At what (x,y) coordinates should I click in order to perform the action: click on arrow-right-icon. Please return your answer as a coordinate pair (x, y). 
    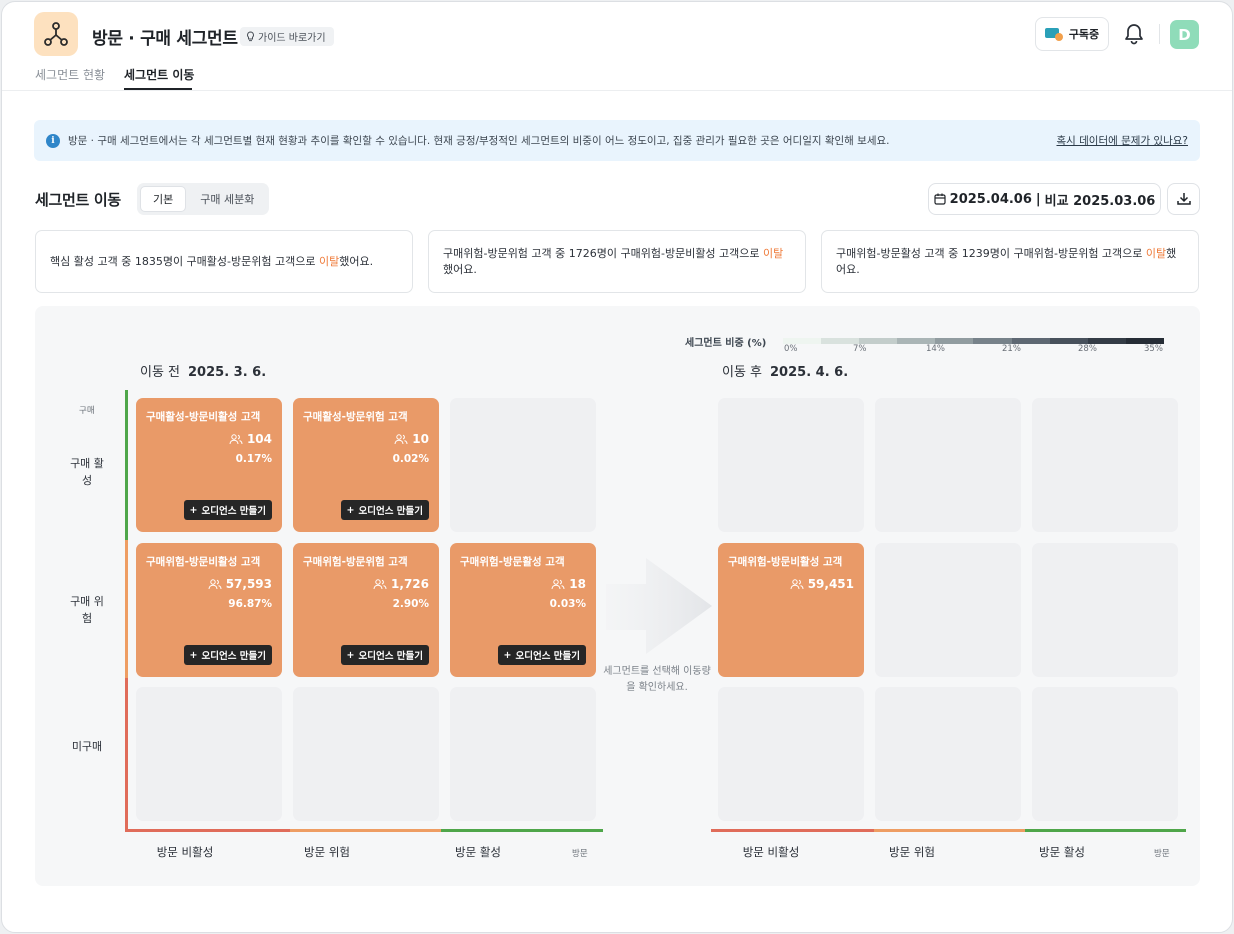
    Looking at the image, I should click on (660, 610).